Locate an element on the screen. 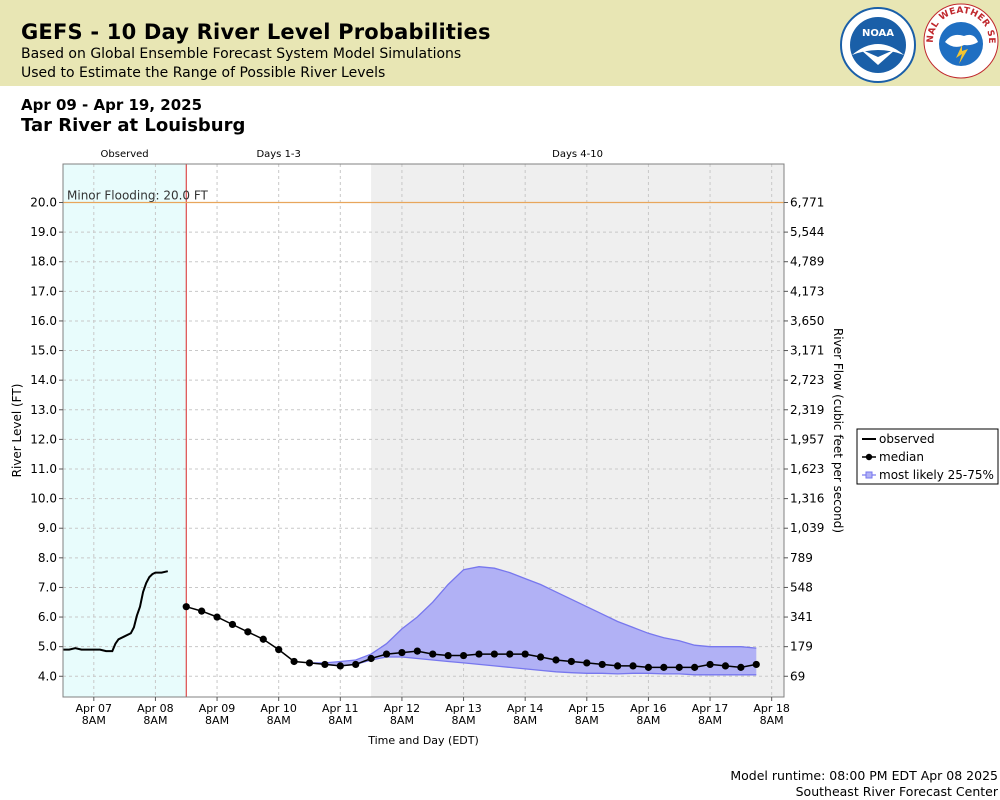 The image size is (1000, 800). y-tick-label: 15.0 is located at coordinates (43, 351).